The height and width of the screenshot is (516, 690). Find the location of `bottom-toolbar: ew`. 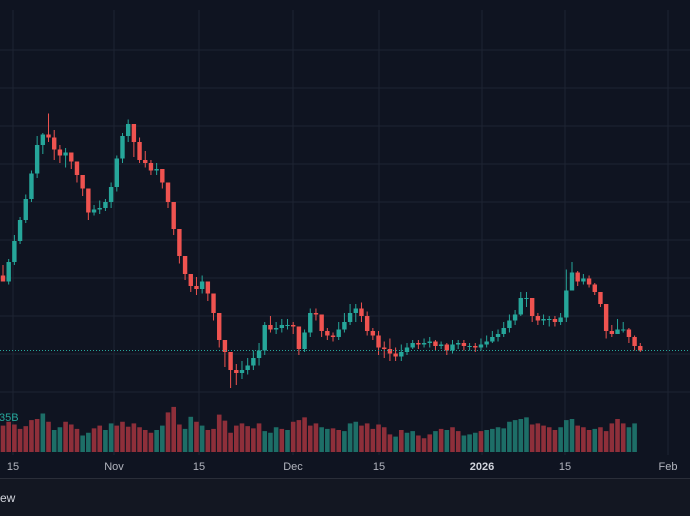

bottom-toolbar: ew is located at coordinates (345, 497).